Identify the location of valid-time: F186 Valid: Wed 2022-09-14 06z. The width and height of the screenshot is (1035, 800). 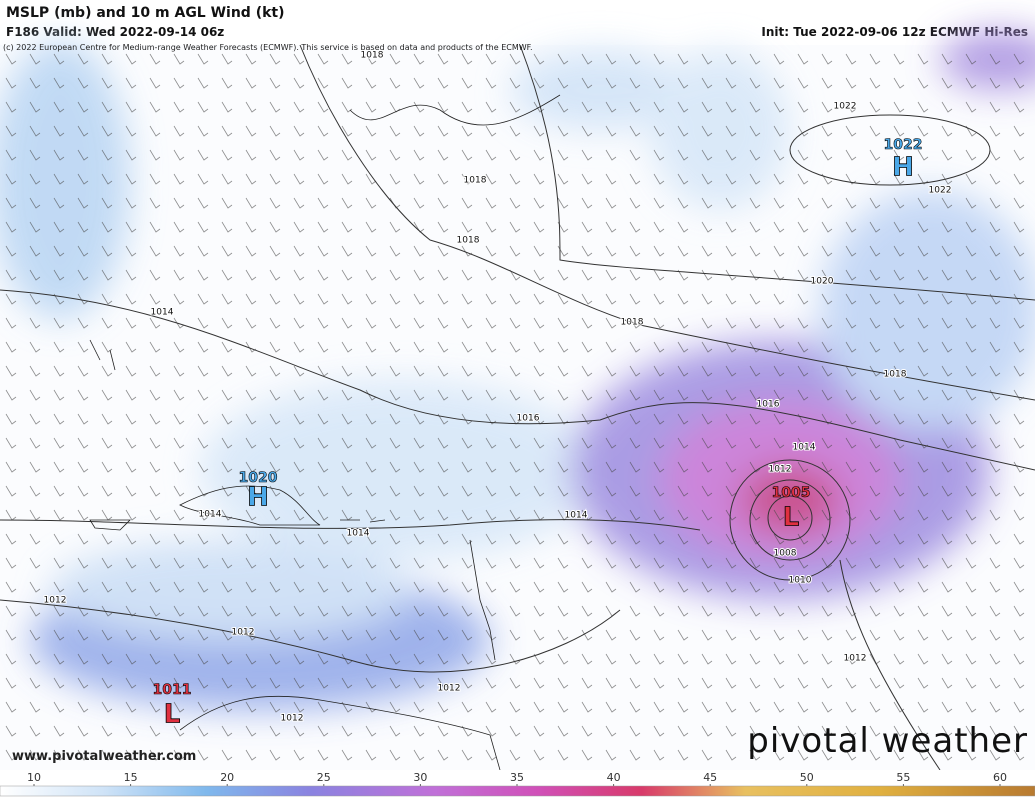
(115, 32).